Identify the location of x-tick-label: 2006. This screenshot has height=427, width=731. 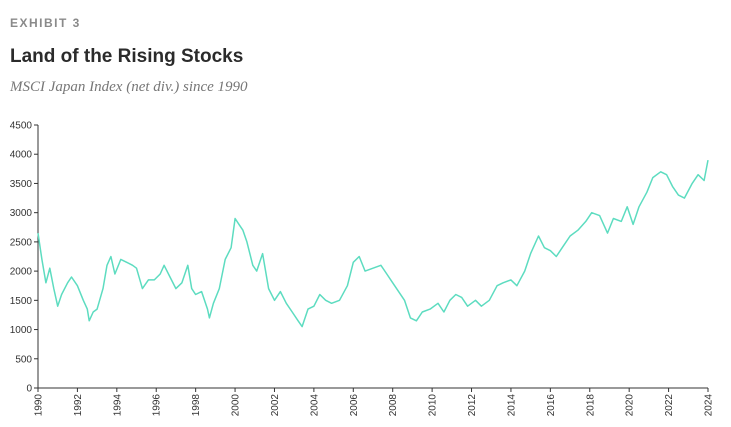
(354, 405).